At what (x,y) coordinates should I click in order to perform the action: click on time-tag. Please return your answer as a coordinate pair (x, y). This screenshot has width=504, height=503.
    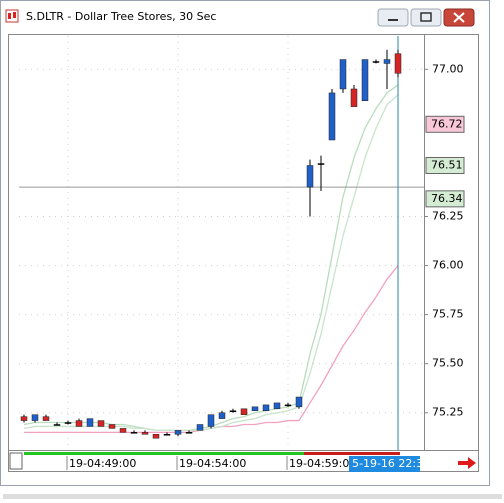
    Looking at the image, I should click on (384, 464).